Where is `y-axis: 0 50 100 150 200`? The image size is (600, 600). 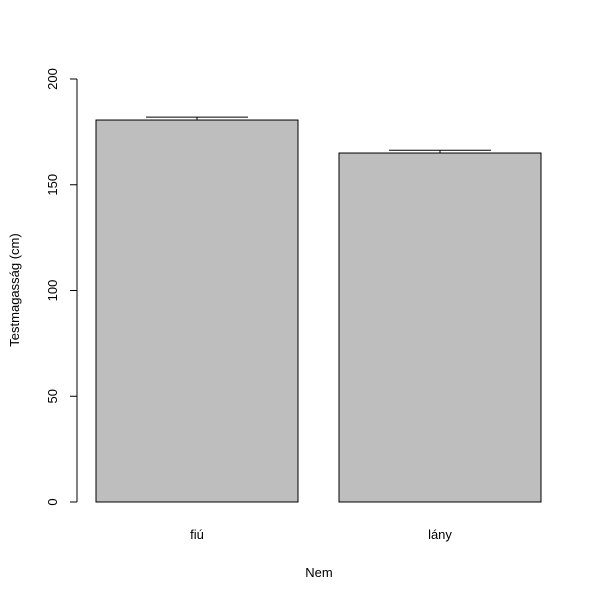
y-axis: 0 50 100 150 200 is located at coordinates (61, 287).